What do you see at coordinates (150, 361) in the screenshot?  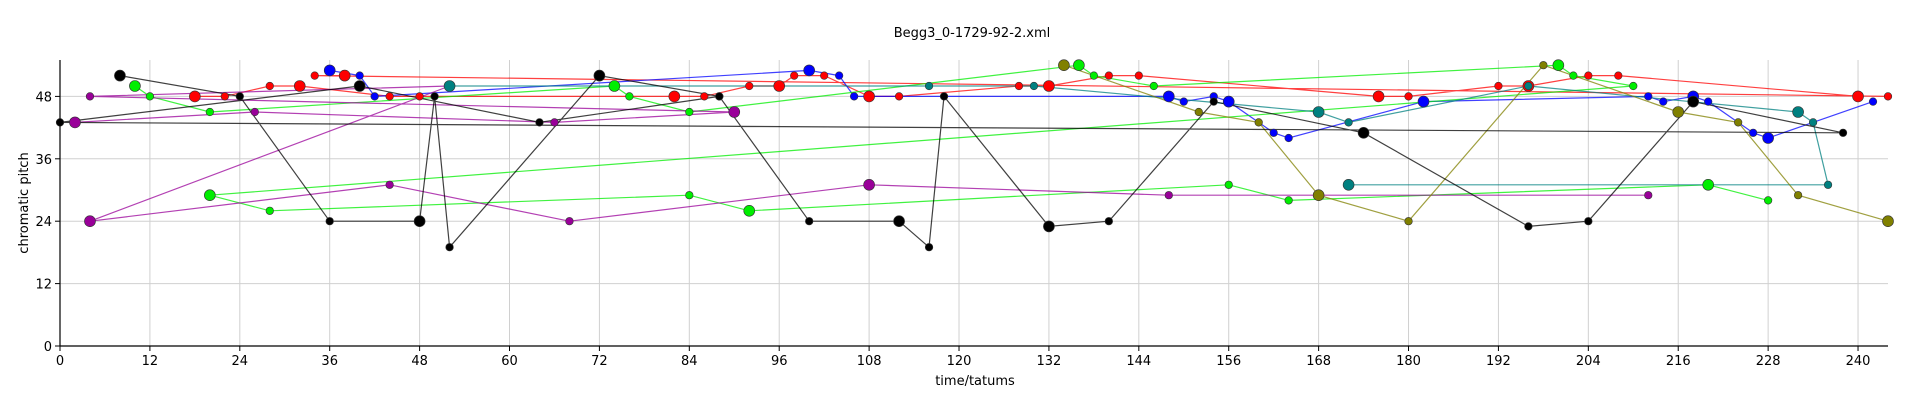 I see `x-tick-label: 12` at bounding box center [150, 361].